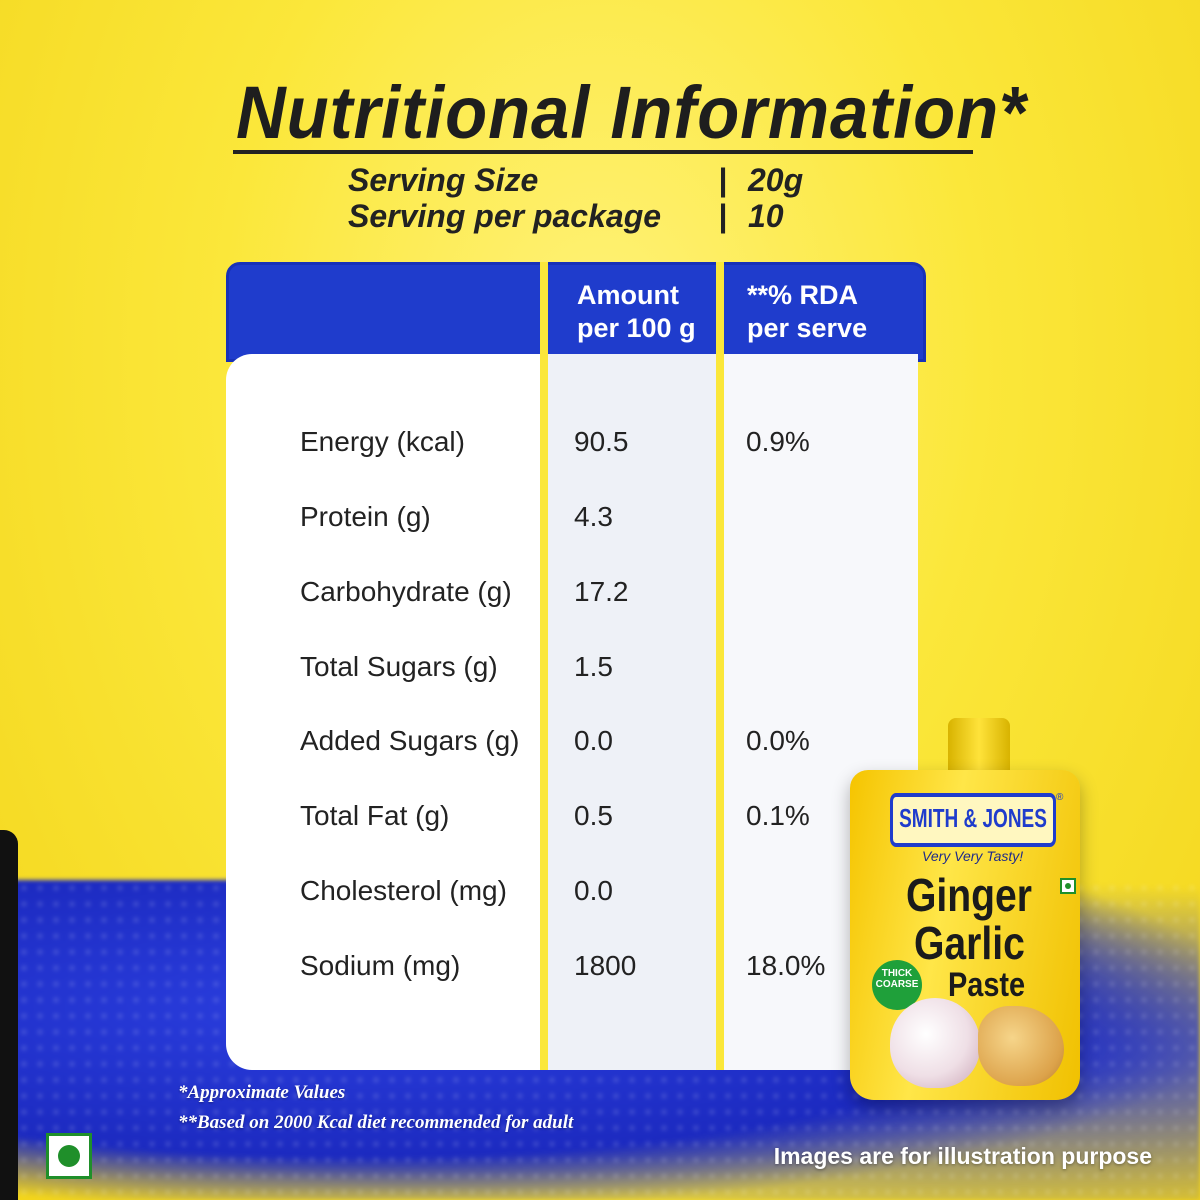  Describe the element at coordinates (576, 312) in the screenshot. I see `table-header: Amount per 100 g **% RDA per serve` at that location.